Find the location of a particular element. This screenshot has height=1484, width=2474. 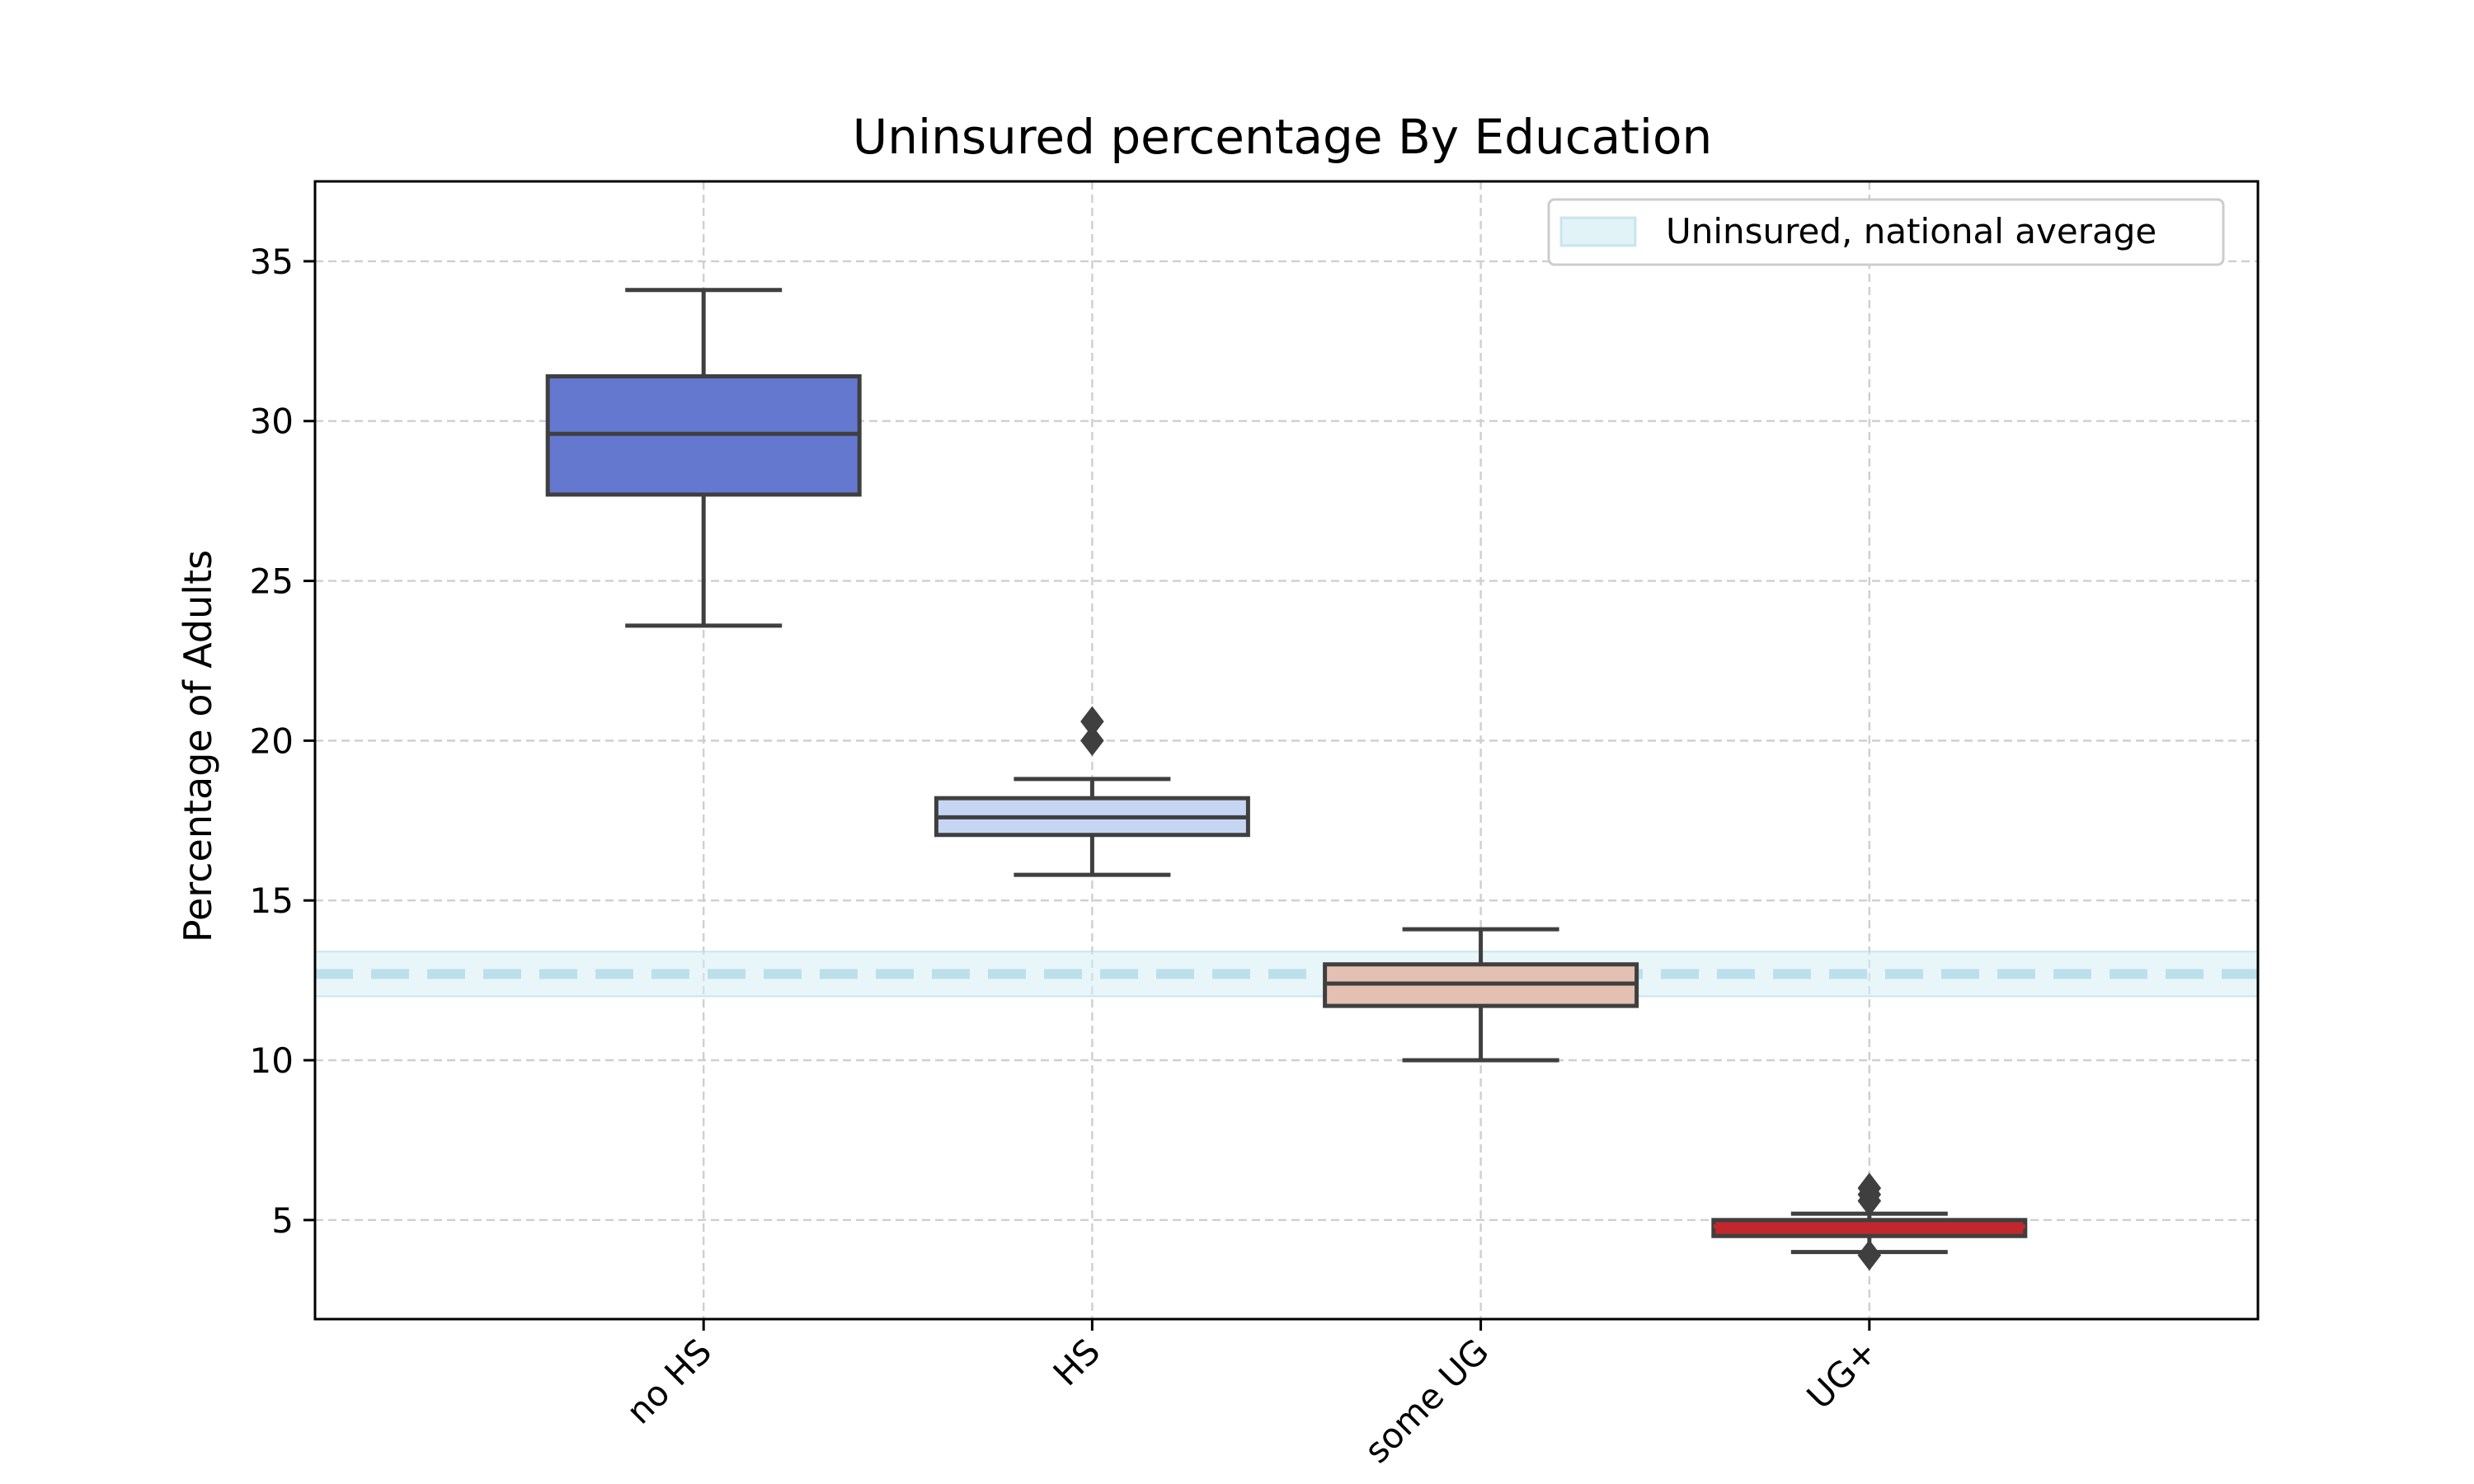

legend-swatch is located at coordinates (1598, 231).